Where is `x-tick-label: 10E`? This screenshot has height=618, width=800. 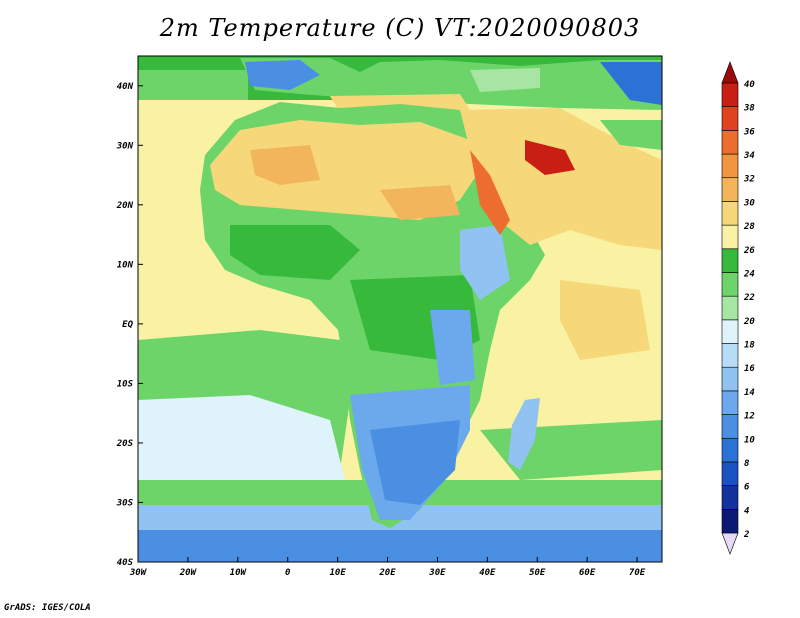 x-tick-label: 10E is located at coordinates (337, 573).